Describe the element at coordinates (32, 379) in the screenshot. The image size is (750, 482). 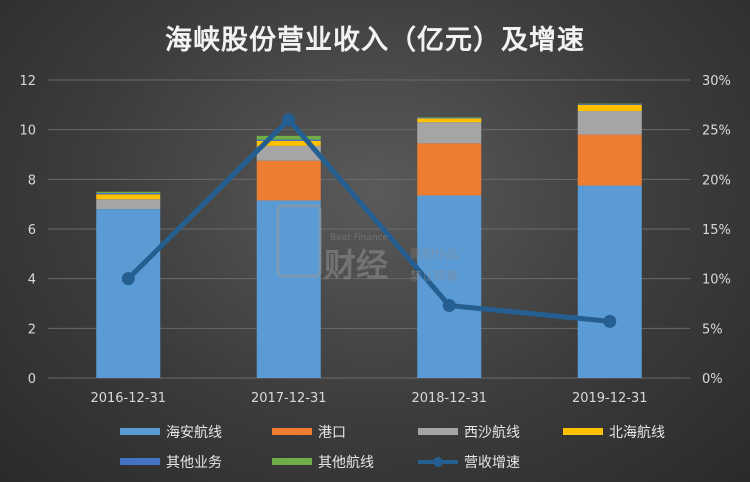
I see `y-tick-label: 0` at that location.